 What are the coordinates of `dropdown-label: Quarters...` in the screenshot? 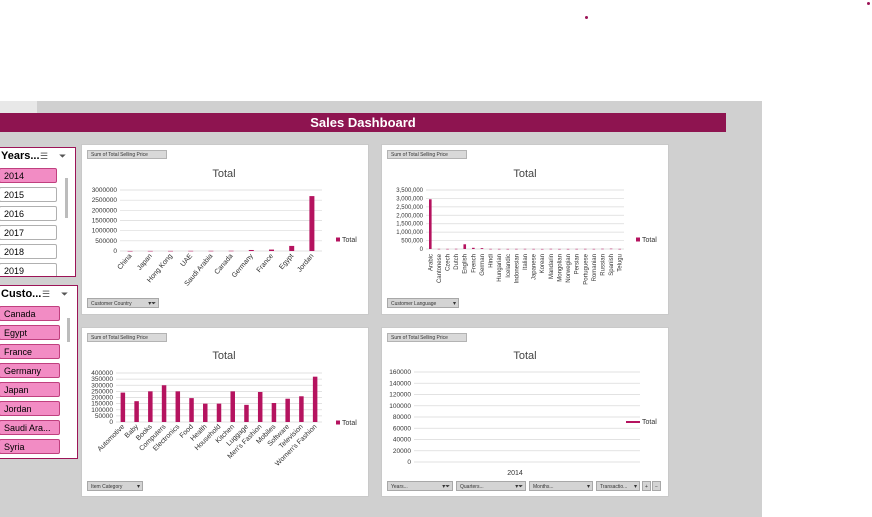 It's located at (472, 487).